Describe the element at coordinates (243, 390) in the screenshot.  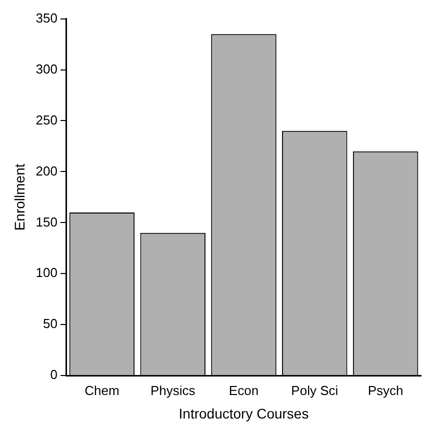
I see `x-tick-label: Econ` at that location.